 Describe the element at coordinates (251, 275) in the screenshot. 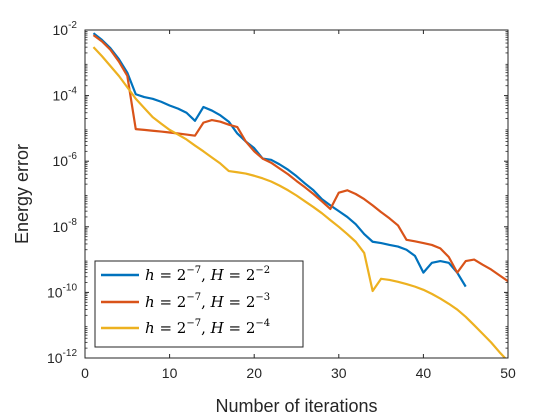

I see `legend-1-H-base: 2` at that location.